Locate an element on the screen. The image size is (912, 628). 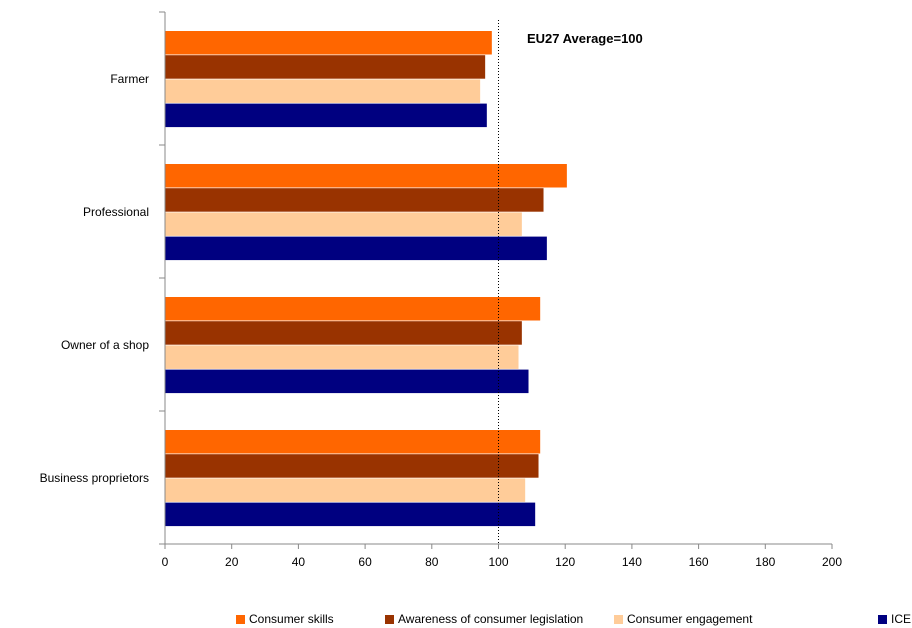
bar-farmer-consumer-engagement is located at coordinates (323, 91).